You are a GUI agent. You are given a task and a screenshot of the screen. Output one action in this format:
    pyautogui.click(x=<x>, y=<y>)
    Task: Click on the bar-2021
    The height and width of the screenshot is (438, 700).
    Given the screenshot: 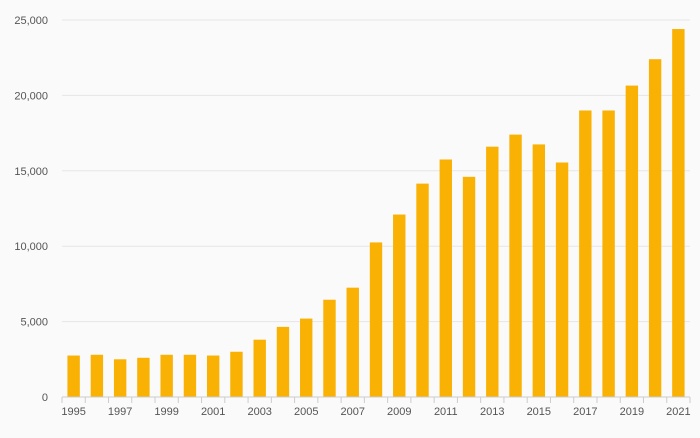 What is the action you would take?
    pyautogui.click(x=678, y=213)
    